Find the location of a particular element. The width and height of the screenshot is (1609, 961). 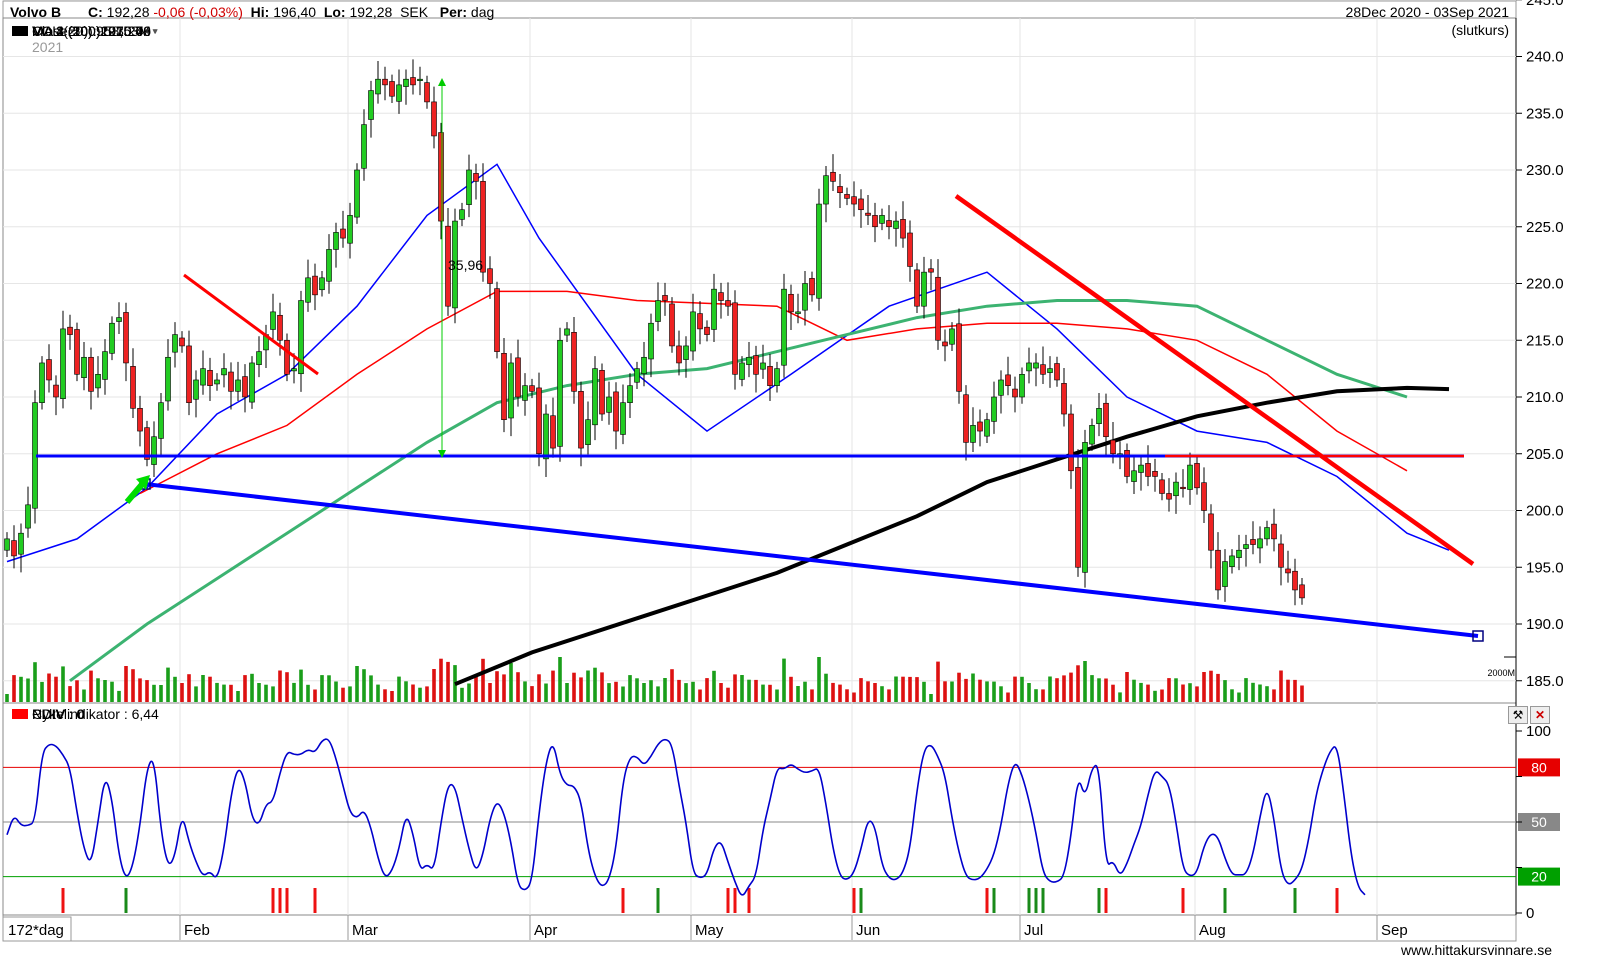

month-label: May is located at coordinates (709, 930).